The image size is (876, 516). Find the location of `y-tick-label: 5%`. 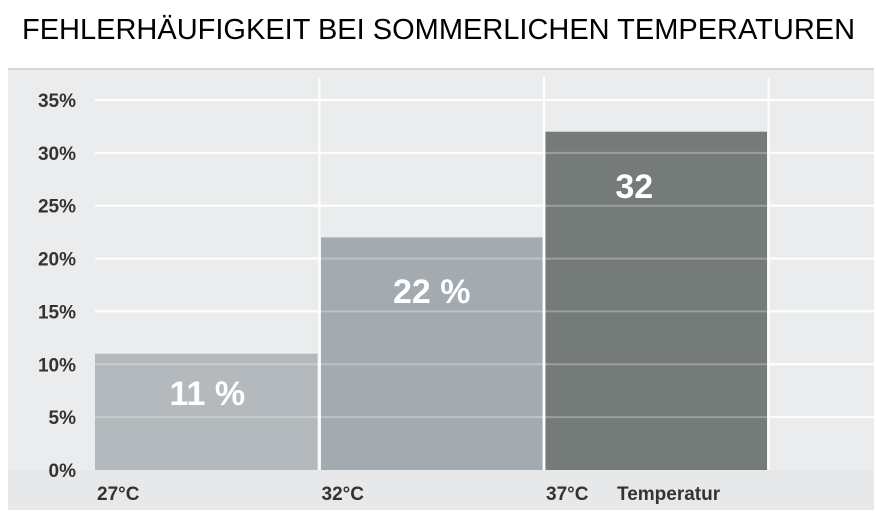

y-tick-label: 5% is located at coordinates (63, 418).